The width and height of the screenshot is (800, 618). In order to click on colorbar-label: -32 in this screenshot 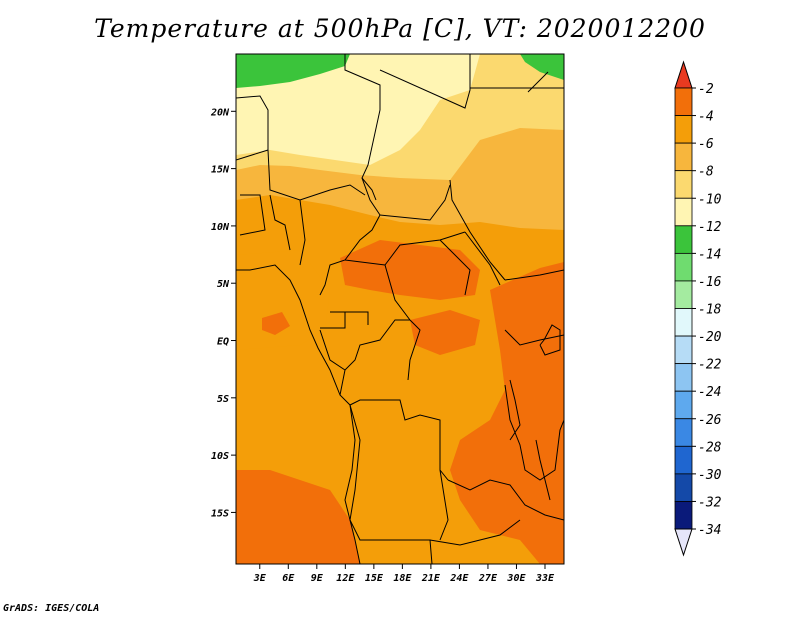, I will do `click(710, 502)`.